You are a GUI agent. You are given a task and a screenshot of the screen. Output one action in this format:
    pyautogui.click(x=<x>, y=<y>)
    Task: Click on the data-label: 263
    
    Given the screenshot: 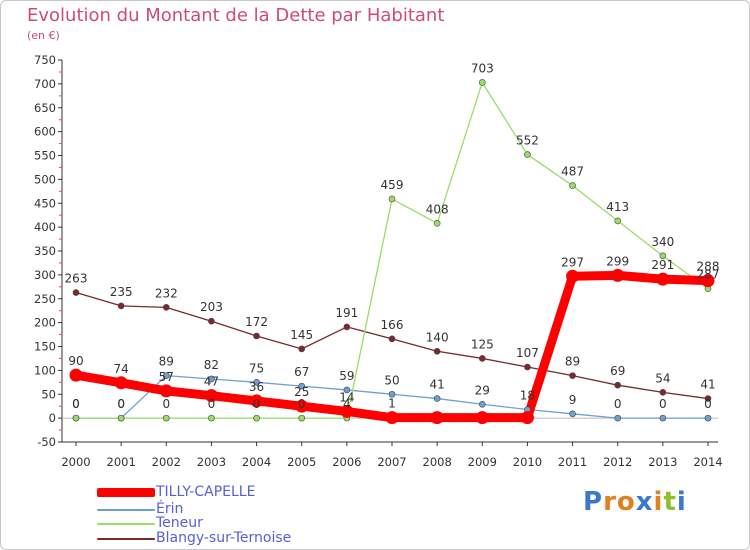 What is the action you would take?
    pyautogui.click(x=76, y=279)
    